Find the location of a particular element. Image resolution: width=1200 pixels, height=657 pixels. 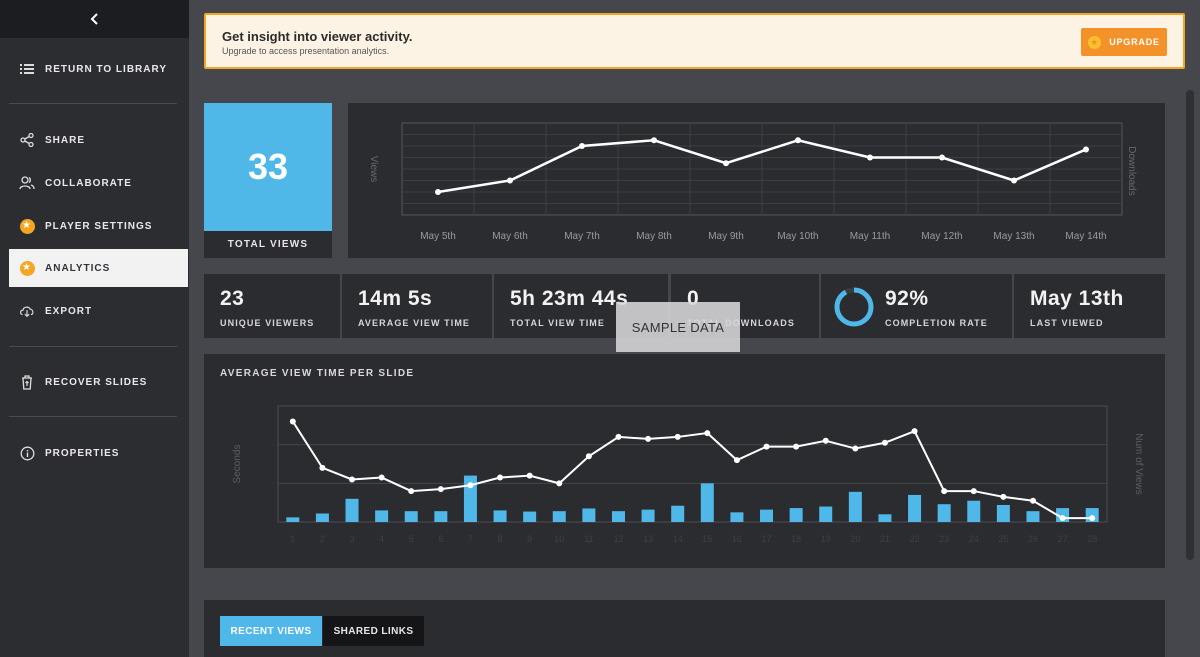

sidebar-item-label: SHARE is located at coordinates (65, 140).